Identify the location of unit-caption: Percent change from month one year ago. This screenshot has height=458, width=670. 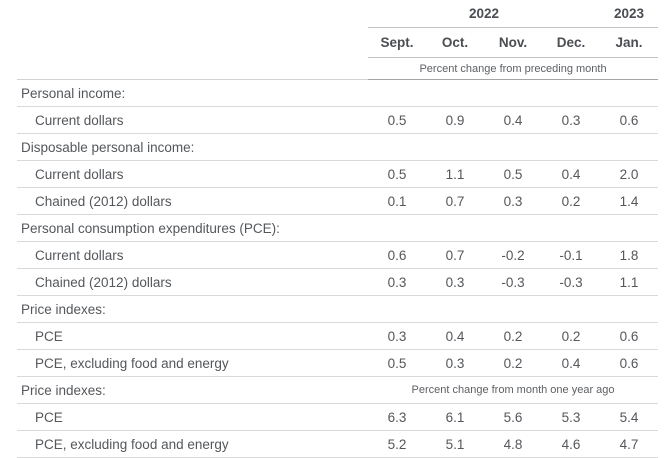
(513, 390).